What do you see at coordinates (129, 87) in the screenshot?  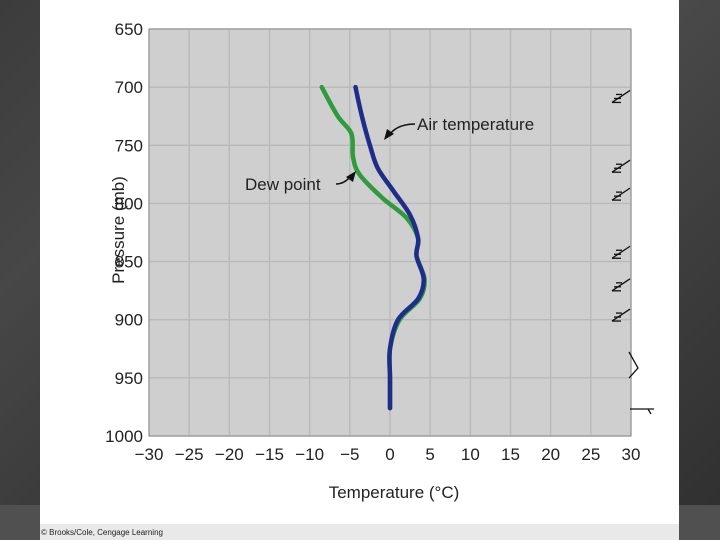 I see `y-tick-label: 700` at bounding box center [129, 87].